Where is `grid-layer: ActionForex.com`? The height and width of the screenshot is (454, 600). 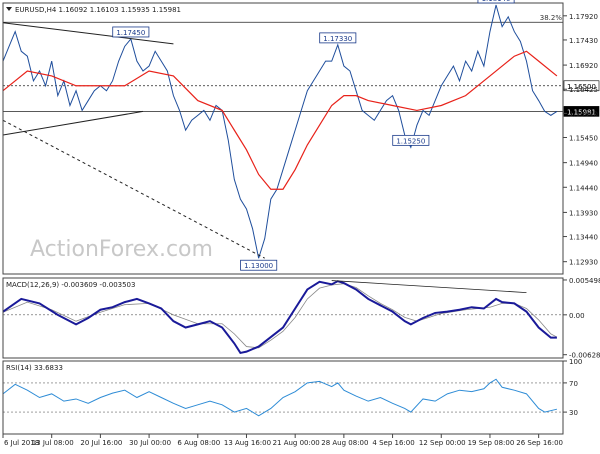
grid-layer: ActionForex.com is located at coordinates (121, 249).